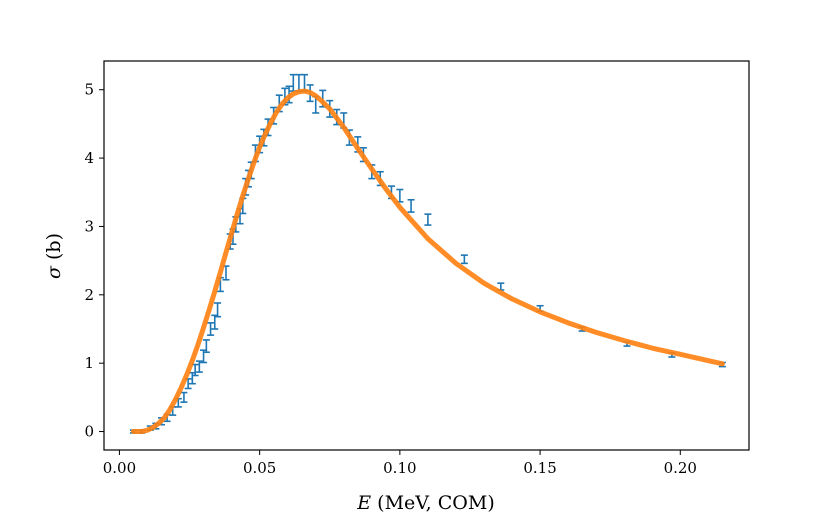 This screenshot has width=832, height=514. I want to click on y-axis-symbol: σ, so click(54, 272).